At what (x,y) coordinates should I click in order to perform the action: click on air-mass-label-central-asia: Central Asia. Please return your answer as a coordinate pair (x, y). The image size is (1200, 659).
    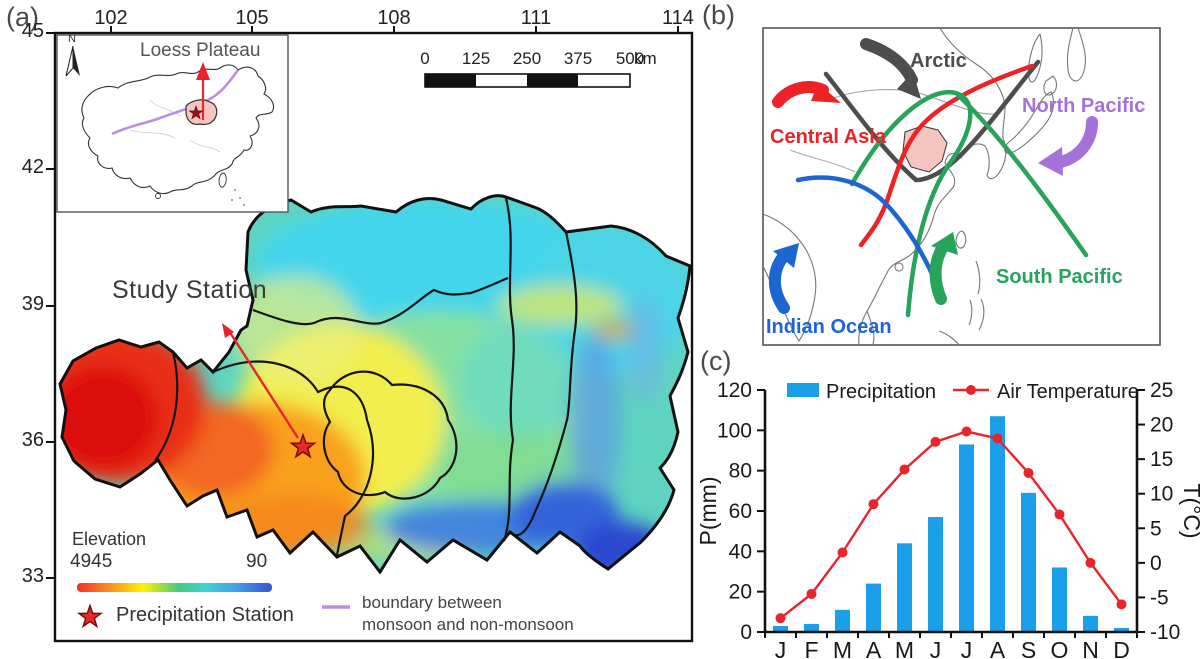
    Looking at the image, I should click on (828, 137).